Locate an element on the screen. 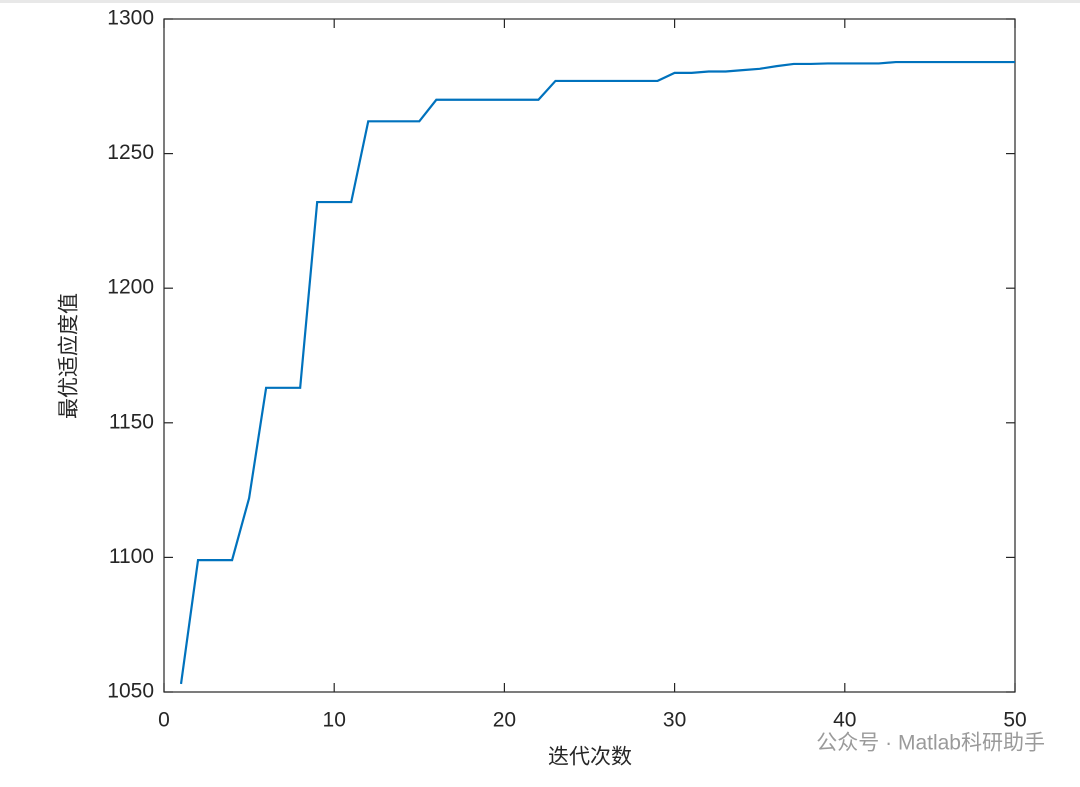 This screenshot has width=1080, height=787. y-axis-label: 最优适应度值 is located at coordinates (69, 356).